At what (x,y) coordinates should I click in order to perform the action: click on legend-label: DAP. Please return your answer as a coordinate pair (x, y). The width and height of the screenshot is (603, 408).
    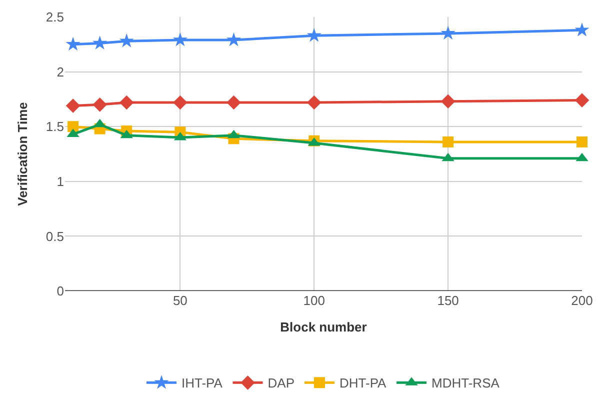
    Looking at the image, I should click on (281, 383).